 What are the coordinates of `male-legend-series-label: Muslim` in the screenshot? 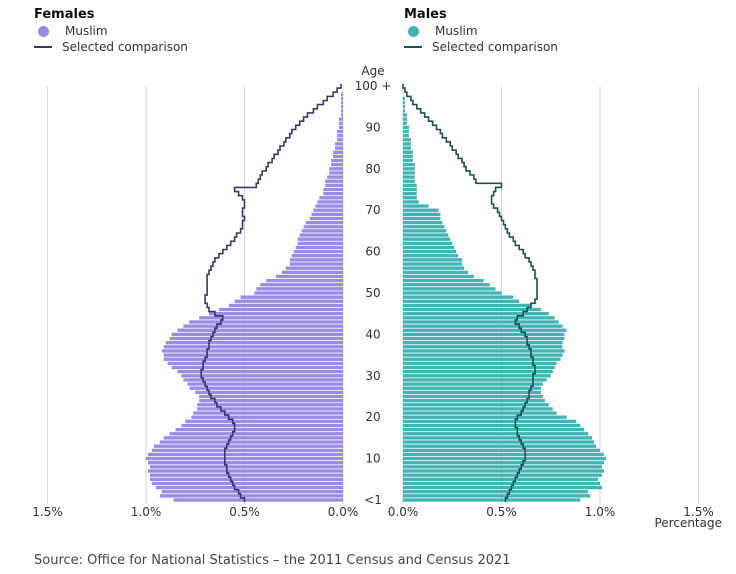 It's located at (456, 31).